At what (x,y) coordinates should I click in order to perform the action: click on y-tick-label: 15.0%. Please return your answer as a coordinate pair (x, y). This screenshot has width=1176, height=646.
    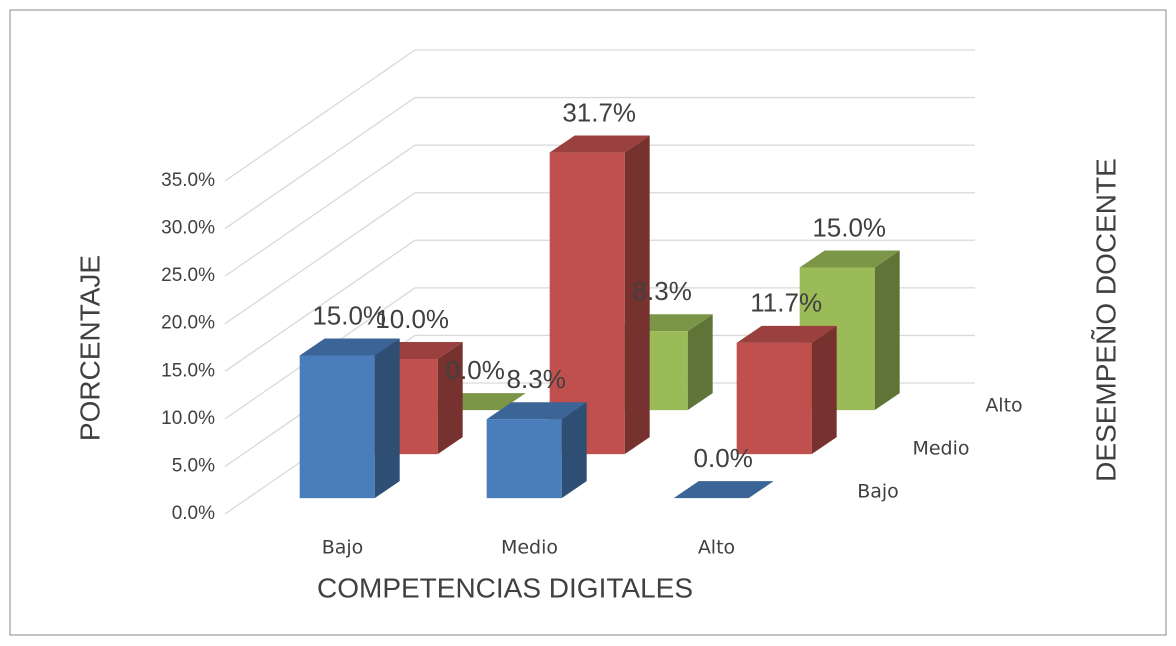
    Looking at the image, I should click on (188, 370).